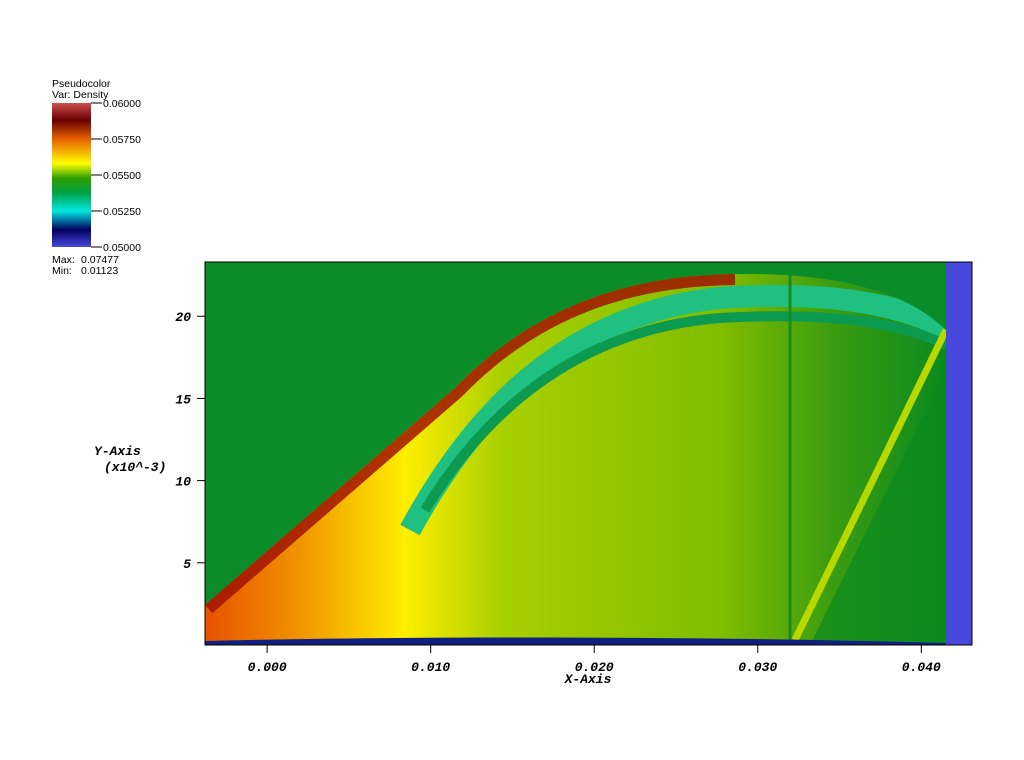 This screenshot has height=760, width=1024. What do you see at coordinates (71, 175) in the screenshot?
I see `color-bar` at bounding box center [71, 175].